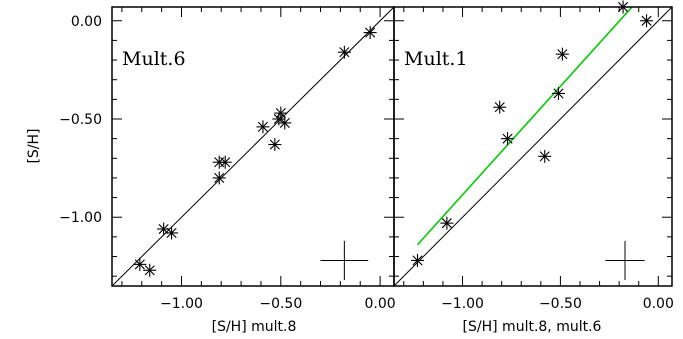  I want to click on x-axis-label-left: [S/H] mult.8, so click(254, 327).